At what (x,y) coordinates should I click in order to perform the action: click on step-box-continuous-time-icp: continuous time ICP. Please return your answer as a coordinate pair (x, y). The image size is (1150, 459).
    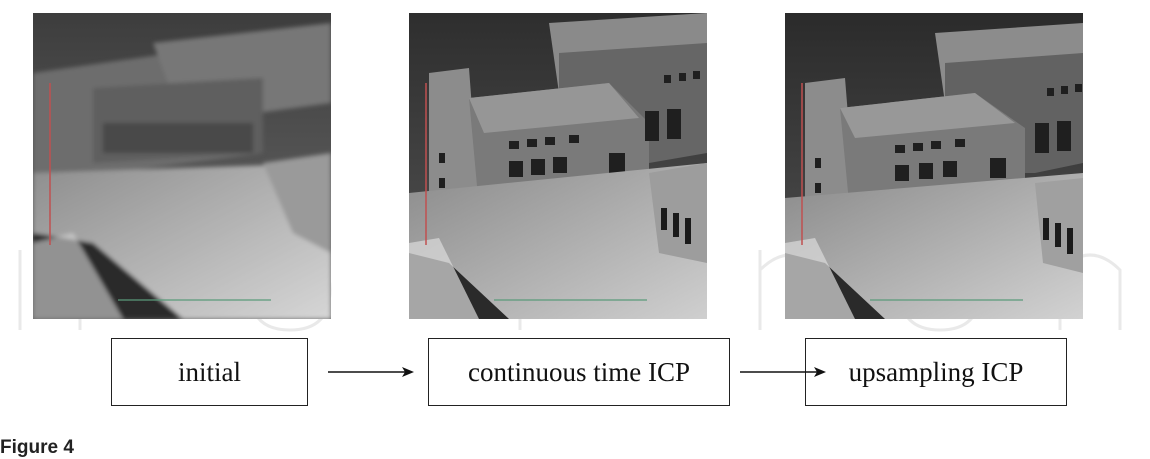
    Looking at the image, I should click on (579, 372).